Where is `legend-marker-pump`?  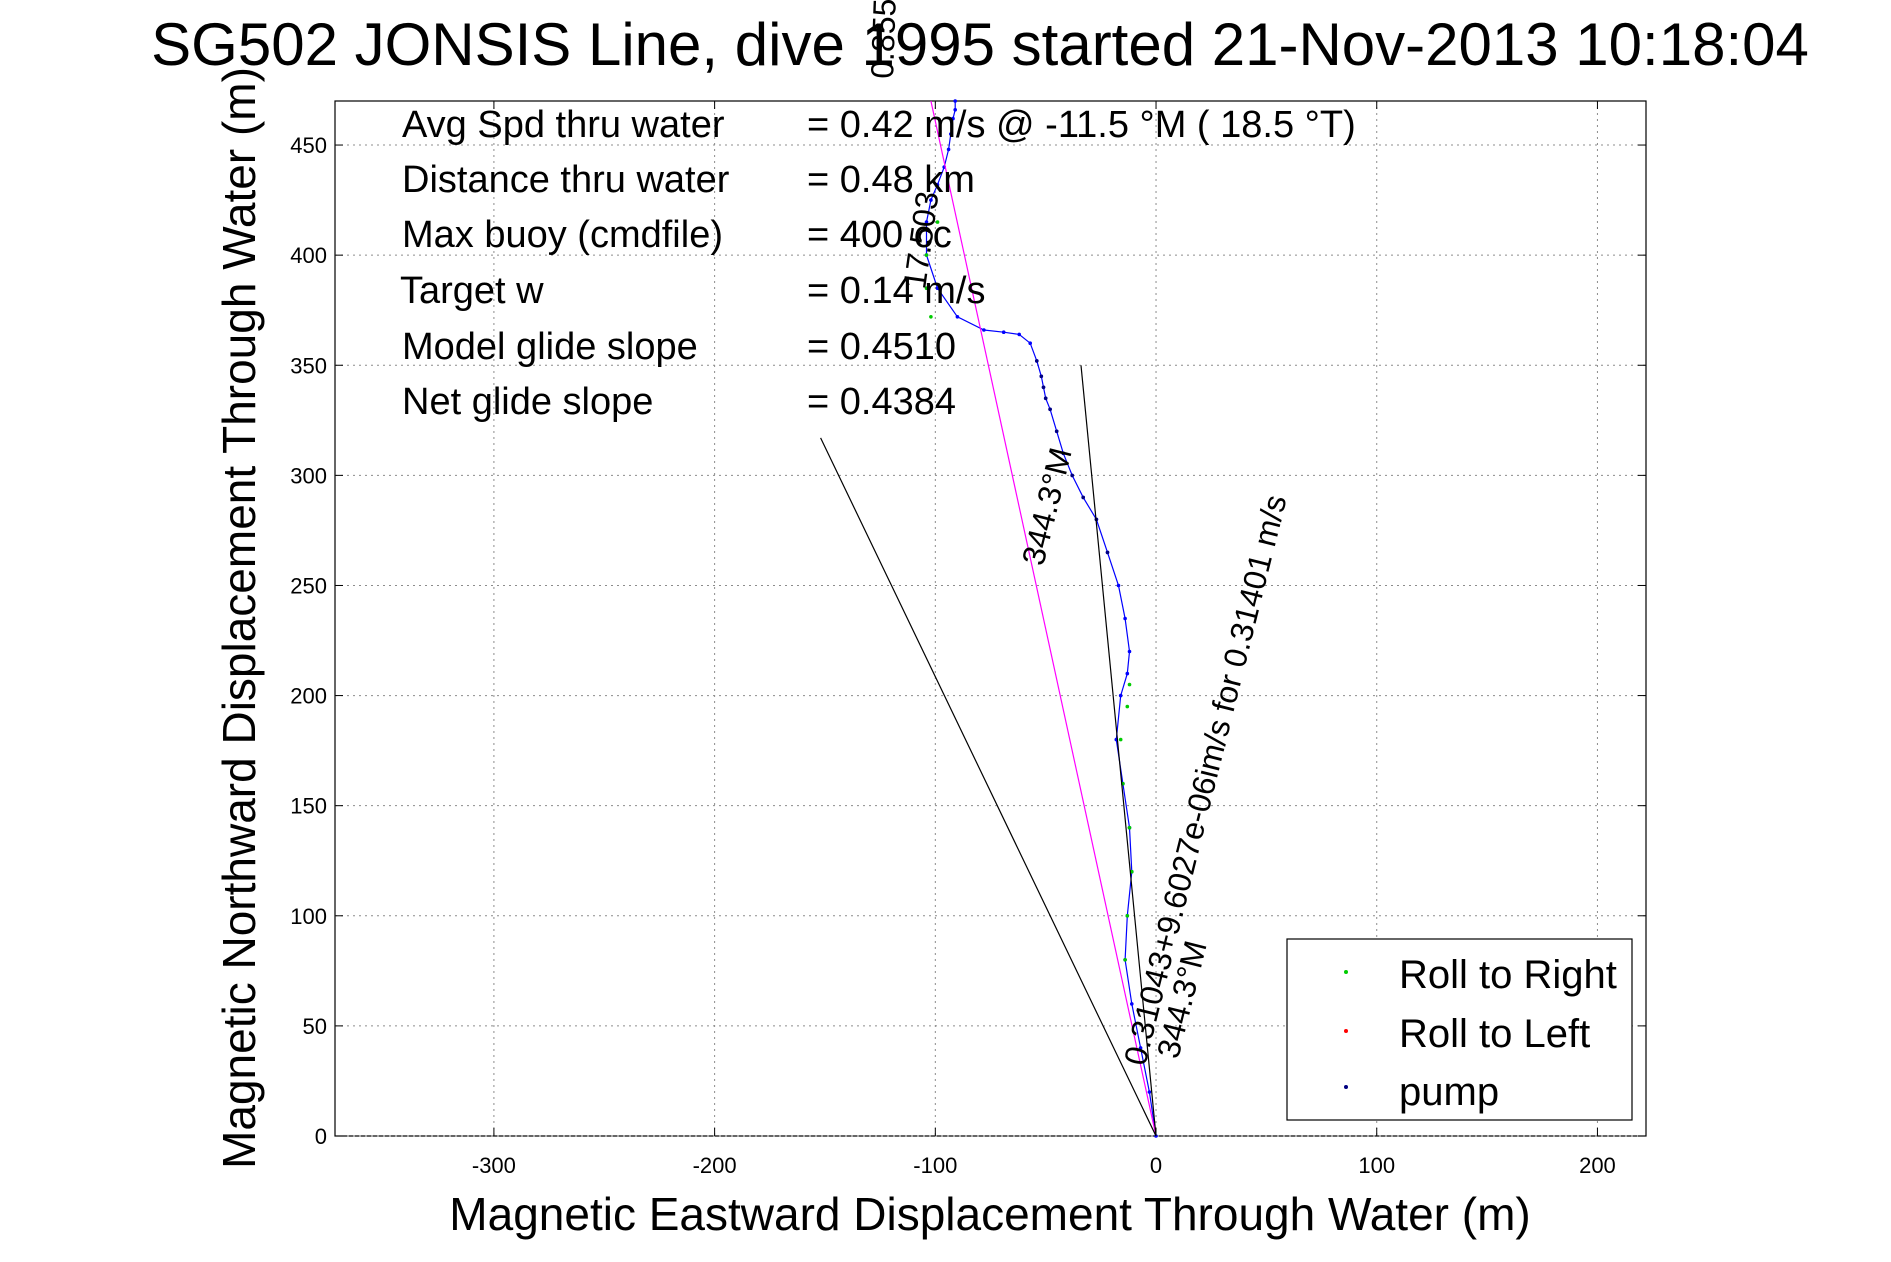
legend-marker-pump is located at coordinates (1346, 1087).